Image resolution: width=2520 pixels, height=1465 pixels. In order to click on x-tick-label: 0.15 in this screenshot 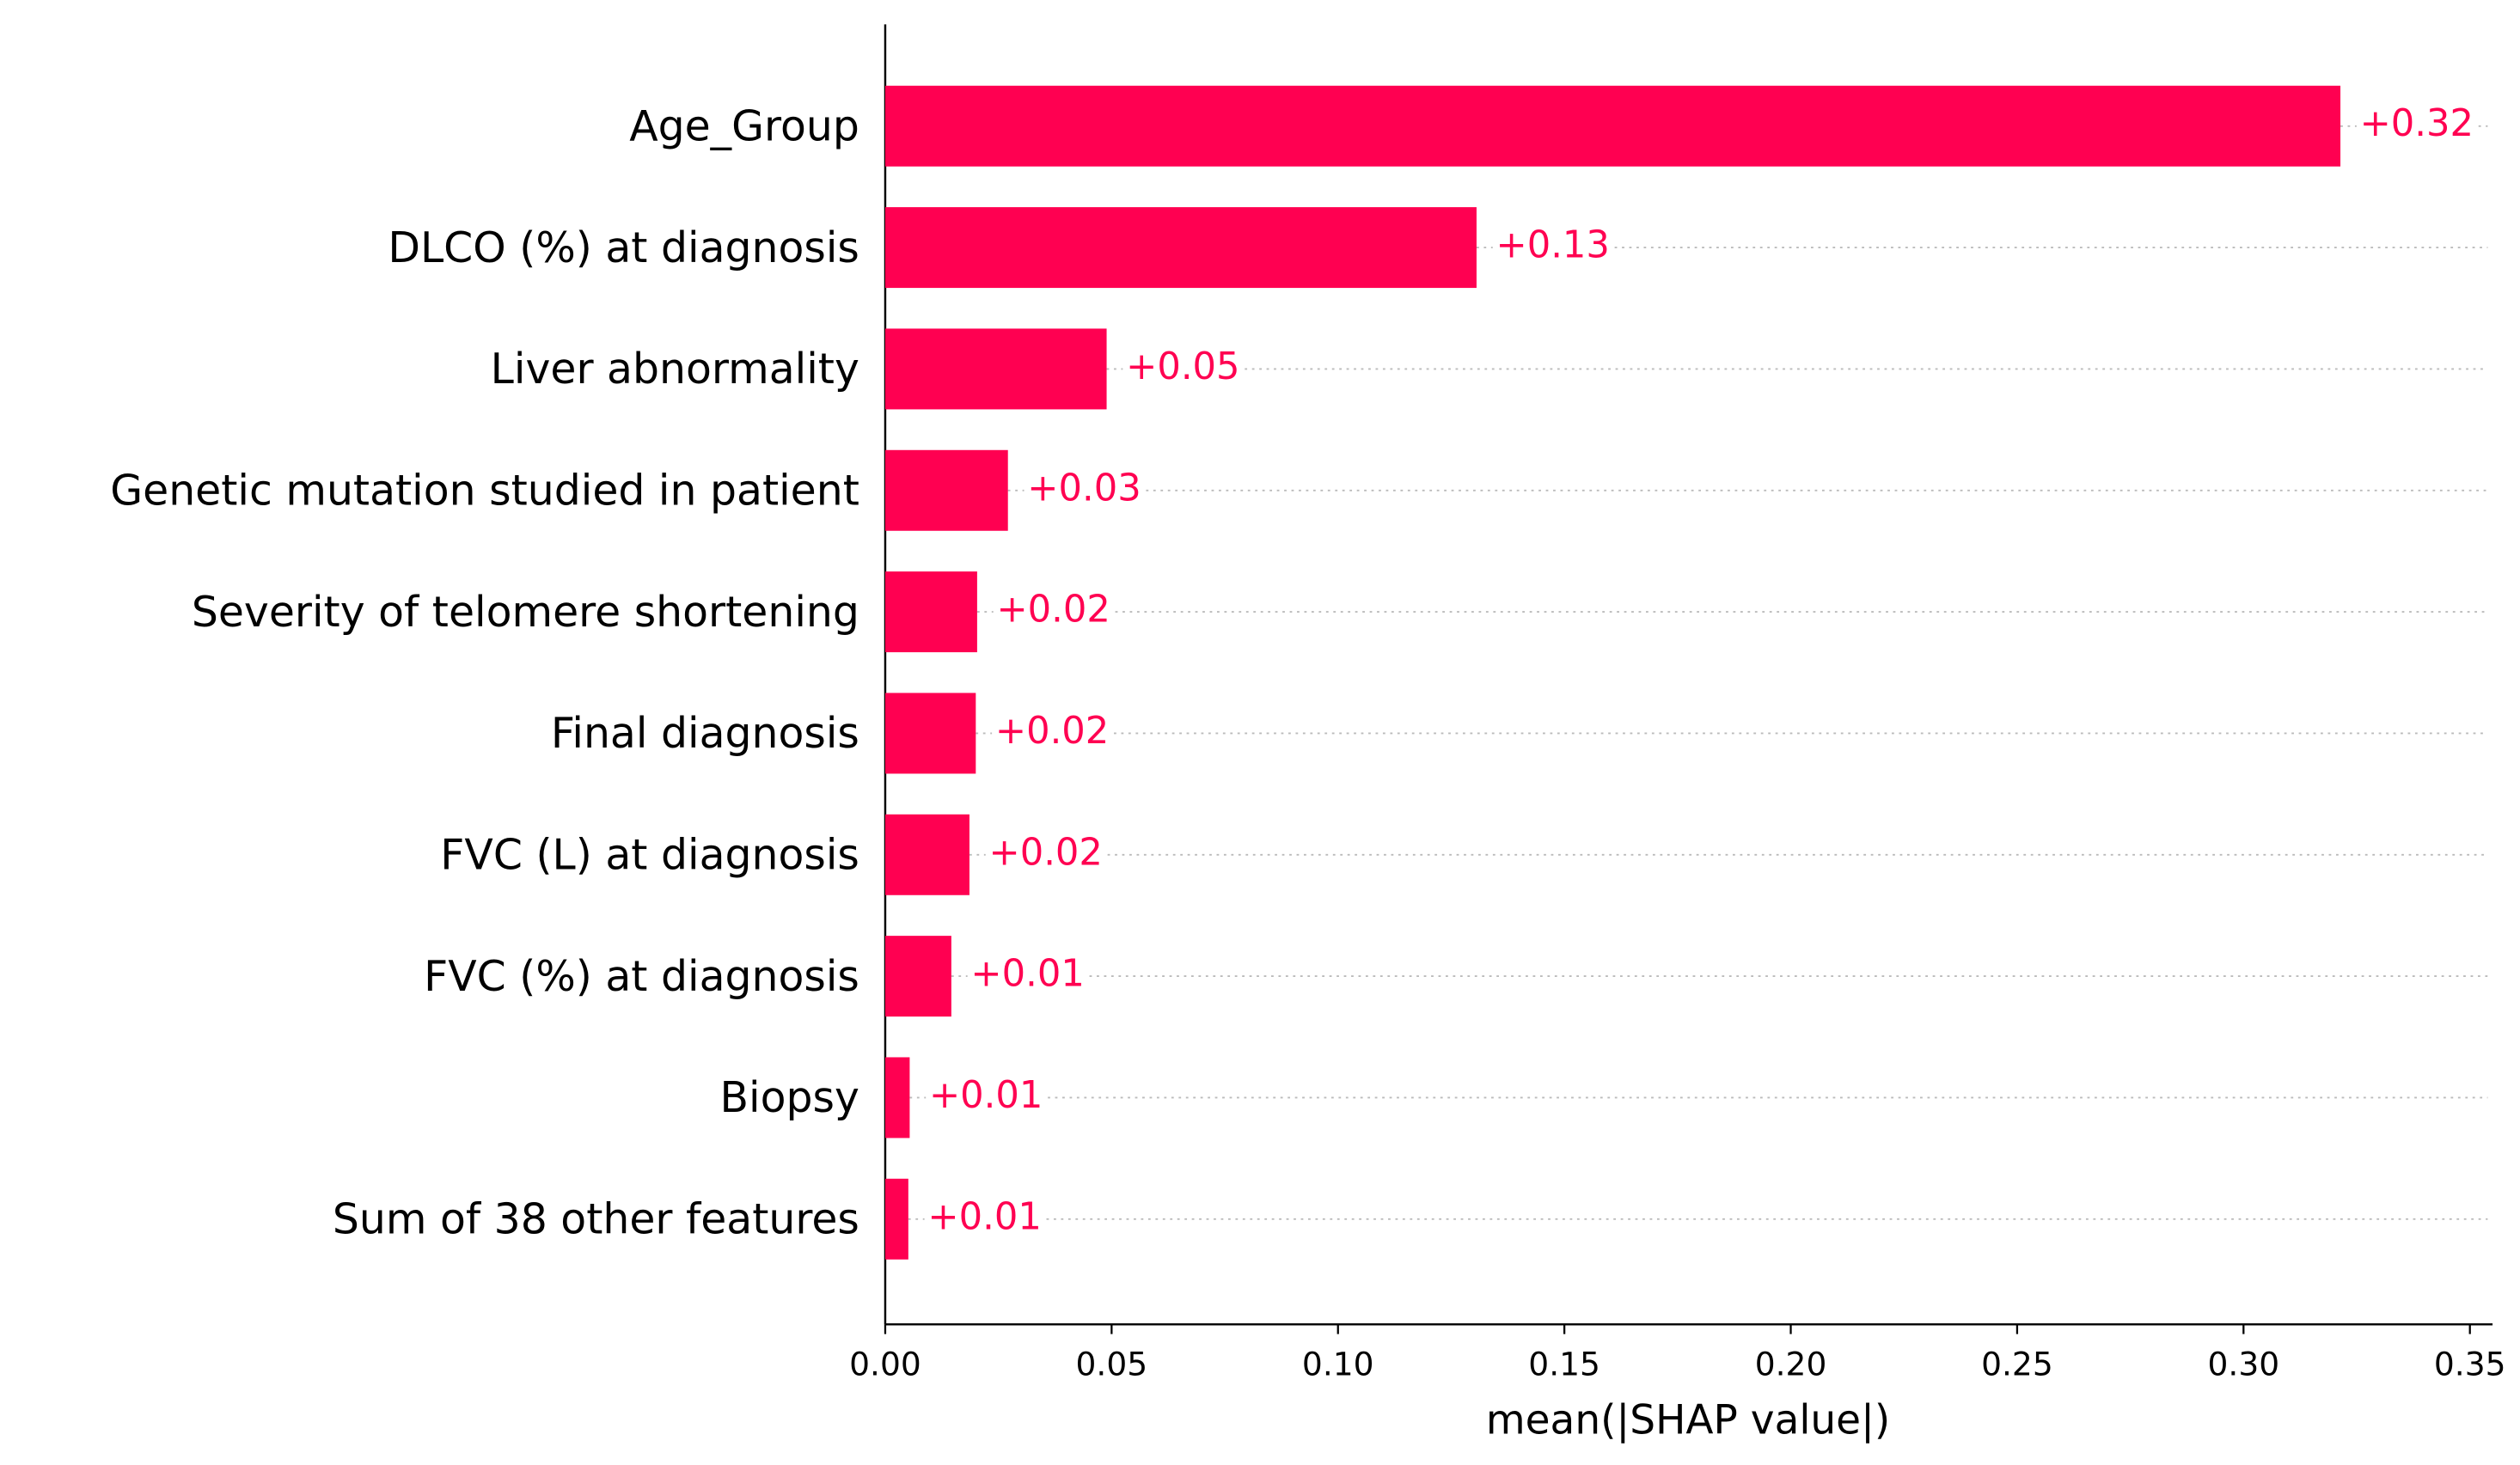, I will do `click(1564, 1364)`.